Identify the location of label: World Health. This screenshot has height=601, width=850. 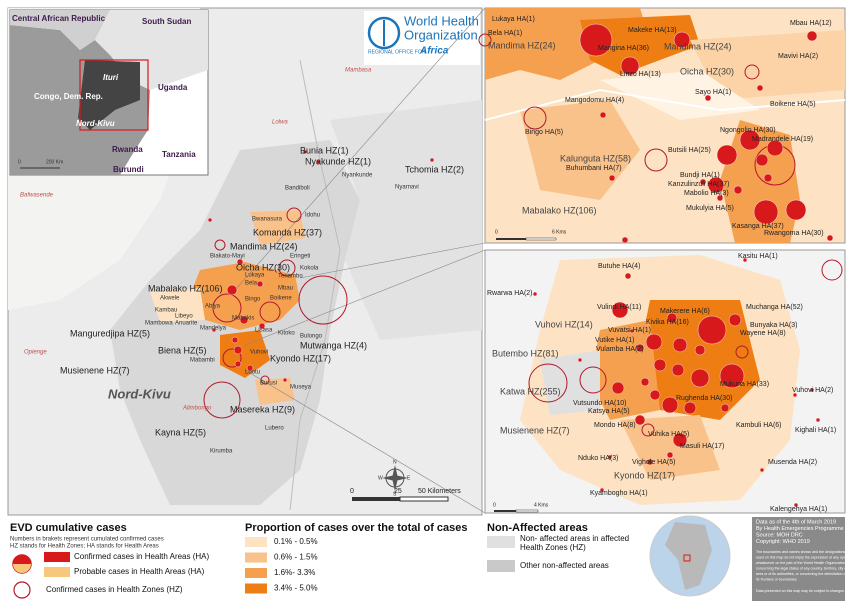
(441, 20).